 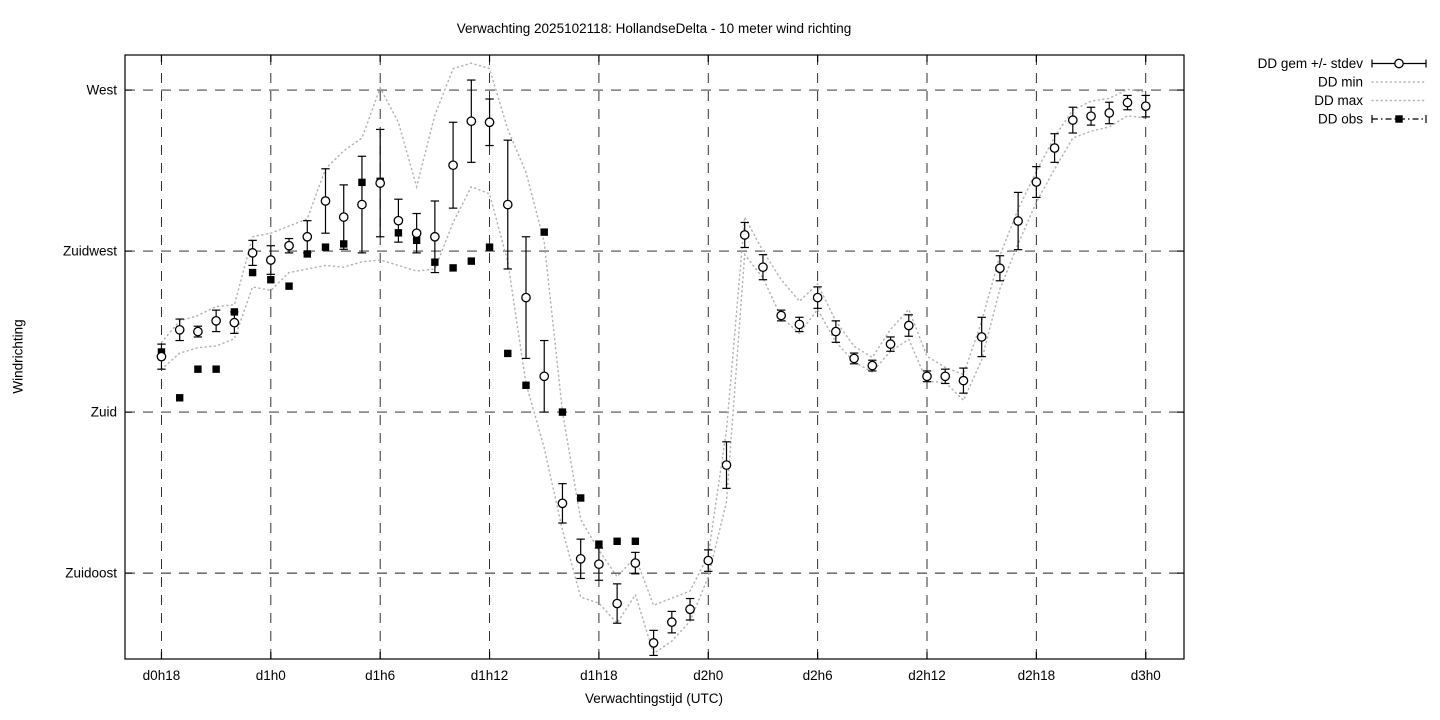 What do you see at coordinates (271, 675) in the screenshot?
I see `x-tick-label: d1h0` at bounding box center [271, 675].